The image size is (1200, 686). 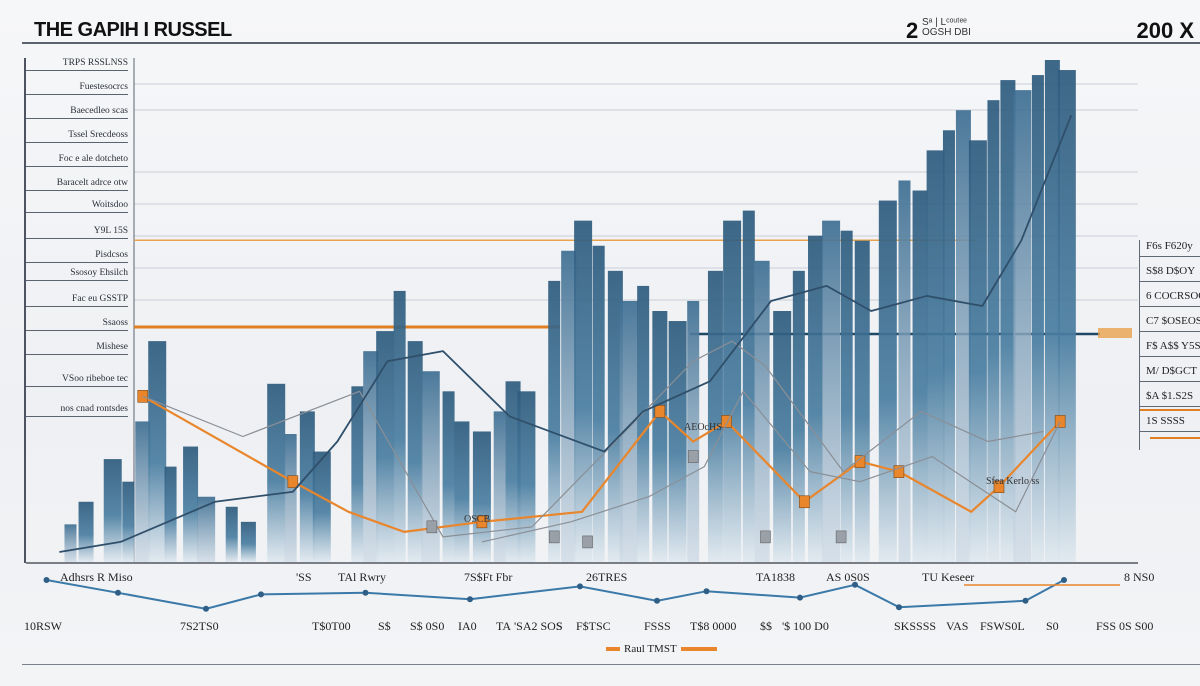 What do you see at coordinates (95, 379) in the screenshot?
I see `left-tick-label: VSoo ribeboe tec` at bounding box center [95, 379].